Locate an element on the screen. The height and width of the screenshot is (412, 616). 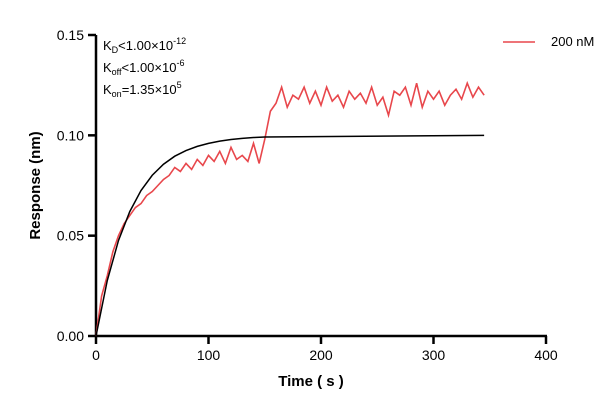
x-tick-label: 400 is located at coordinates (546, 355).